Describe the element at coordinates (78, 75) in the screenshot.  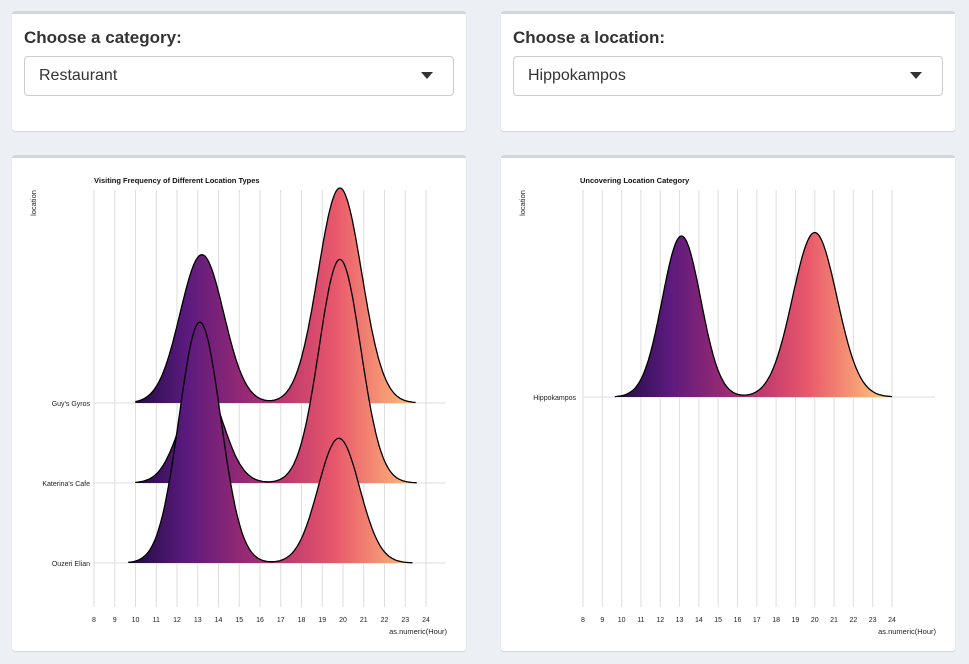
I see `category-select-value: Restaurant` at that location.